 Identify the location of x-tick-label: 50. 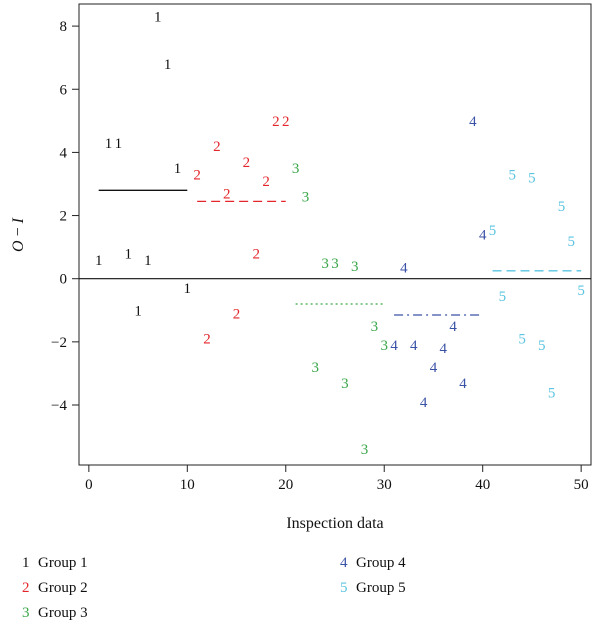
(581, 485).